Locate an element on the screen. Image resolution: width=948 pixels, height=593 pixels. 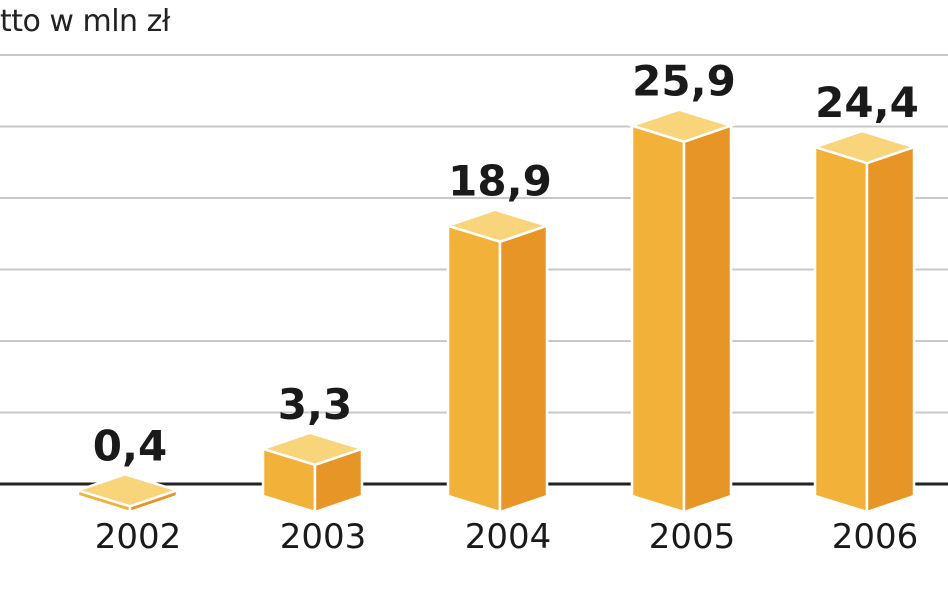
bar-2002 is located at coordinates (127, 493).